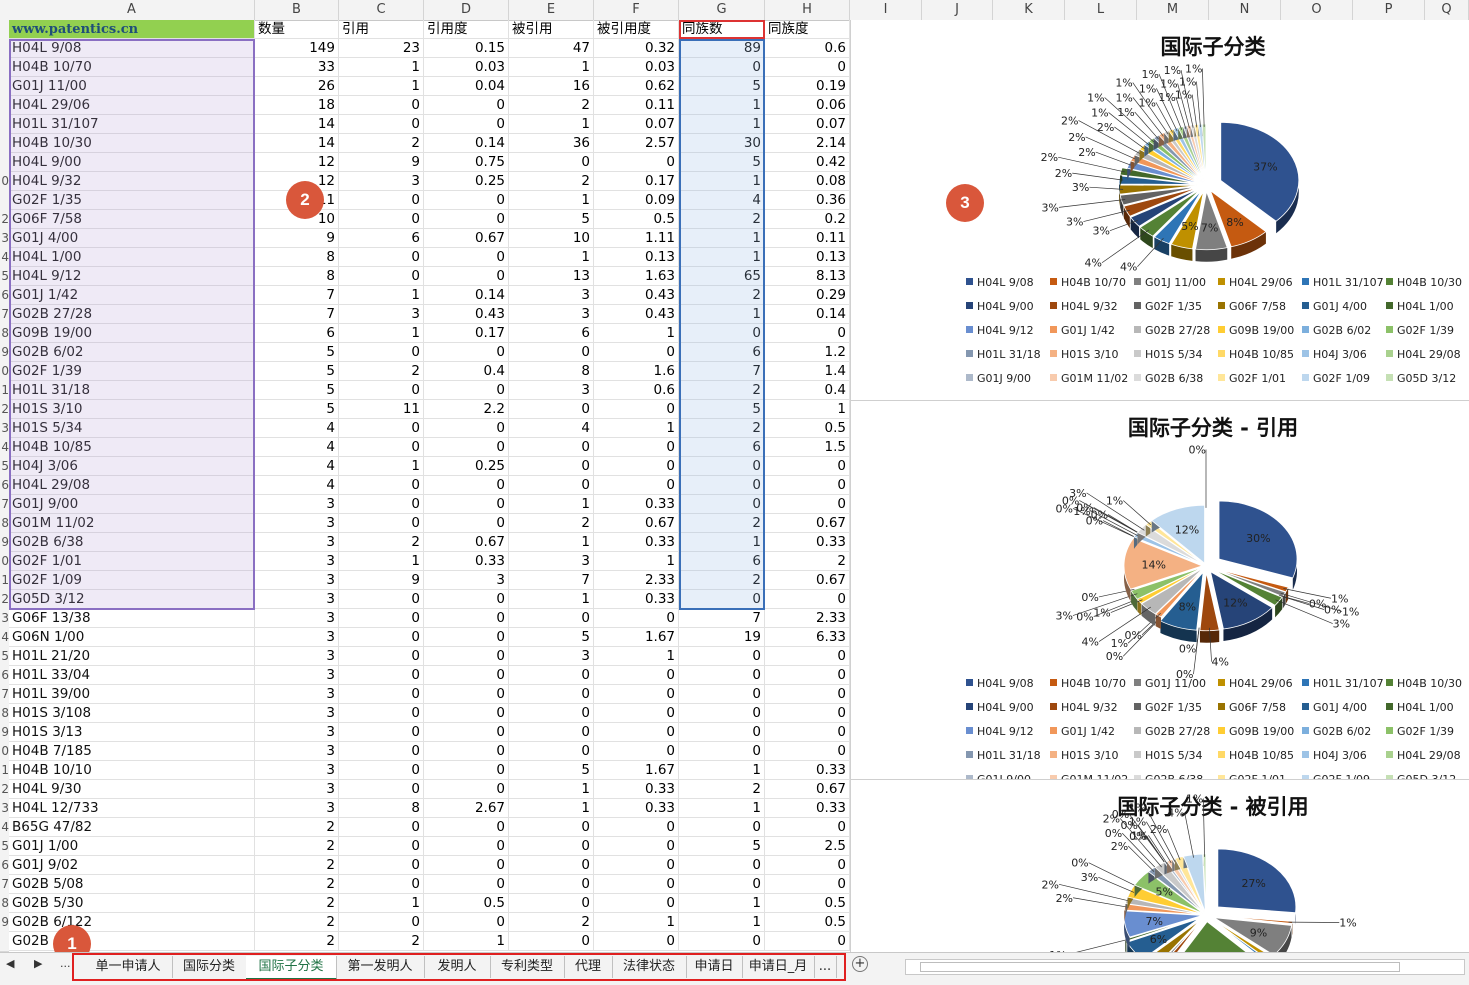 The width and height of the screenshot is (1469, 985). I want to click on table-cell: 2.5, so click(807, 846).